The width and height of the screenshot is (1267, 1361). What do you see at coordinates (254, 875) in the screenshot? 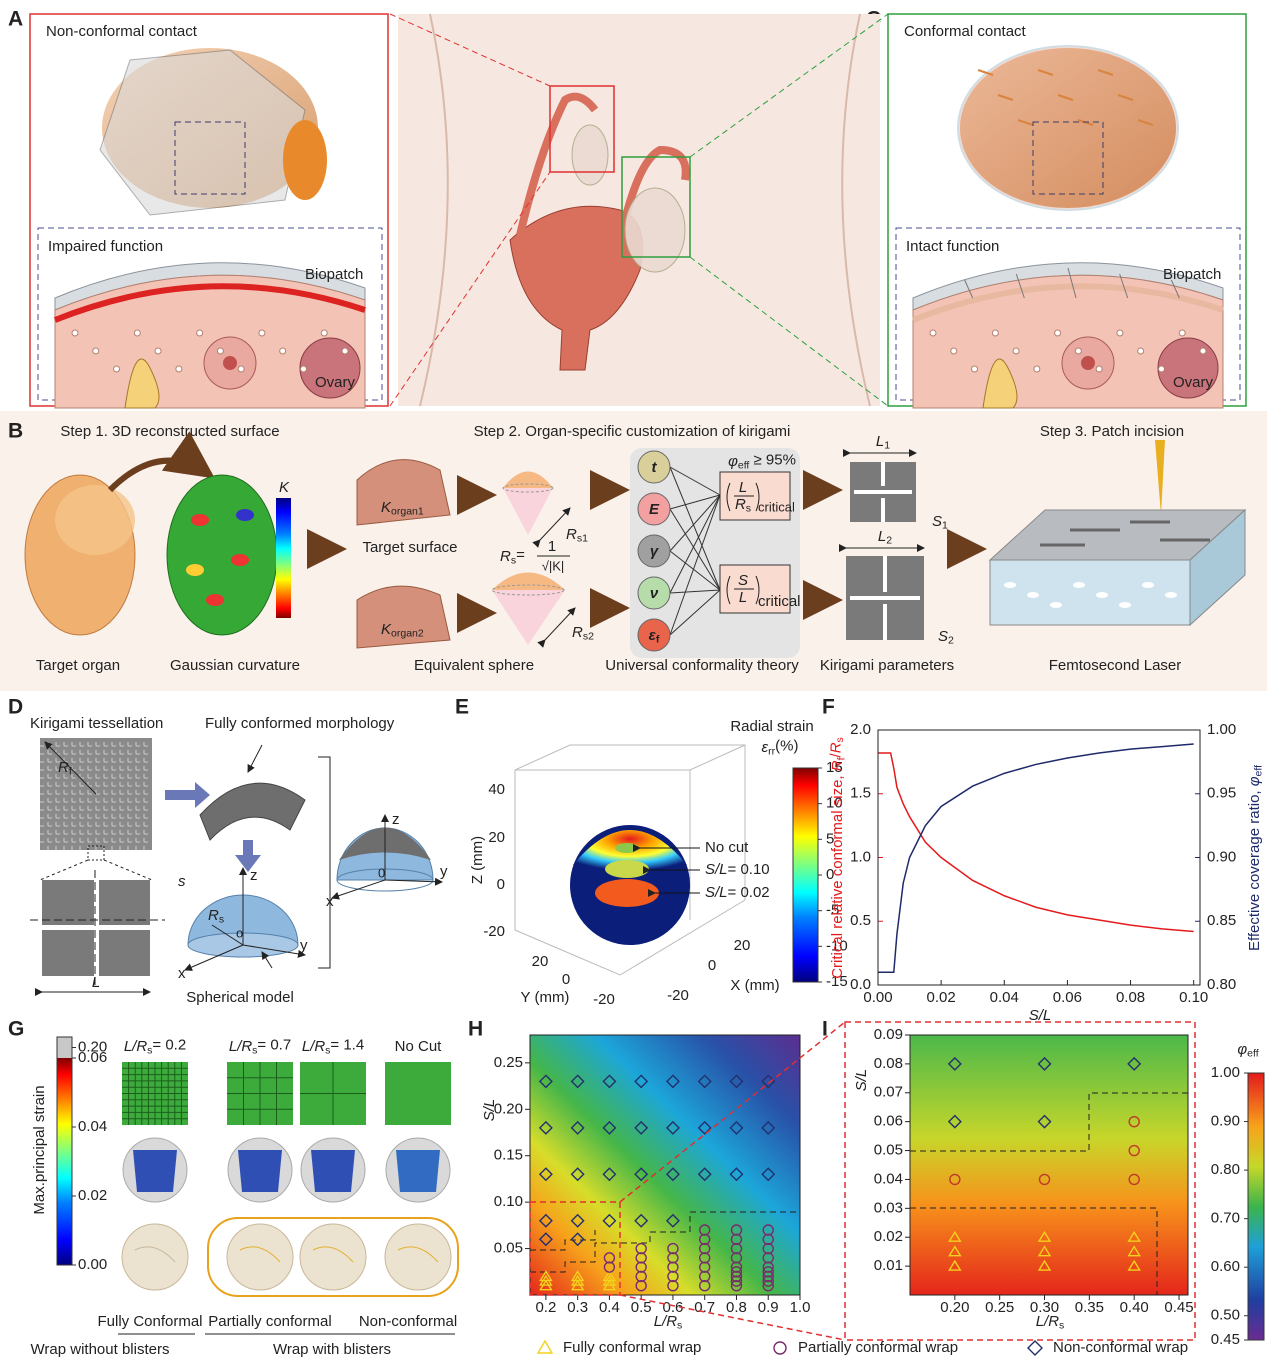
I see `axis-label: z` at bounding box center [254, 875].